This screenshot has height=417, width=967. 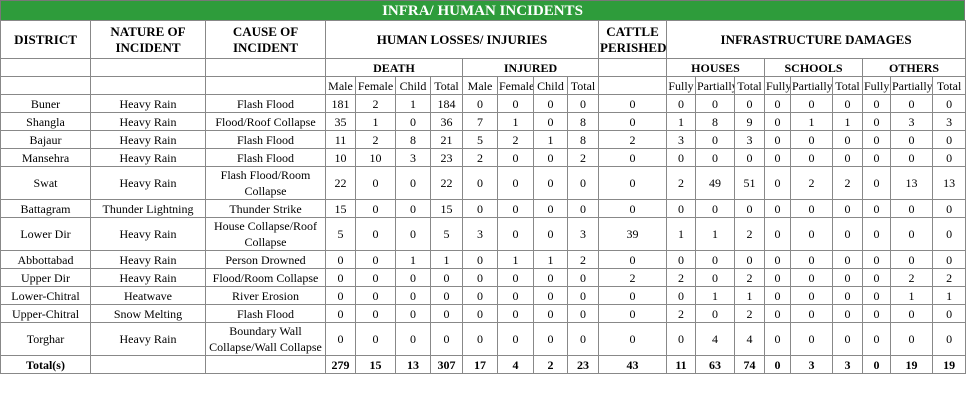 I want to click on header-cell: CAUSE OF INCIDENT, so click(x=265, y=39).